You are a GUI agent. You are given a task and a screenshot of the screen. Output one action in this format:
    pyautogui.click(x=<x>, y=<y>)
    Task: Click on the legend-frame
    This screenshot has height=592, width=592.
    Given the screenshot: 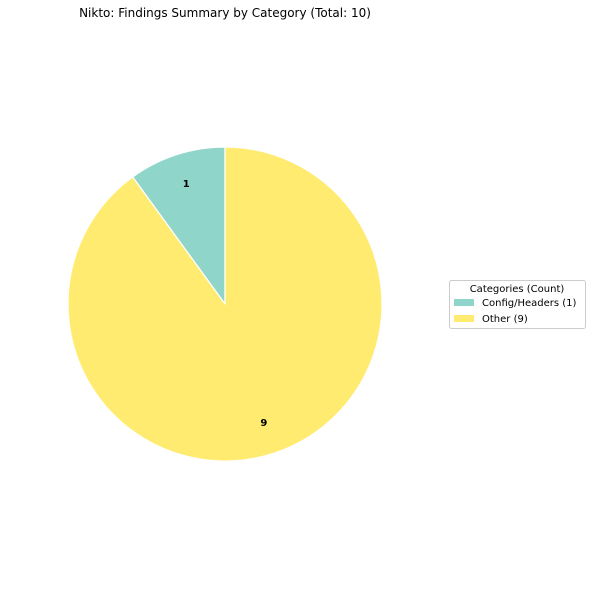 What is the action you would take?
    pyautogui.click(x=517, y=304)
    